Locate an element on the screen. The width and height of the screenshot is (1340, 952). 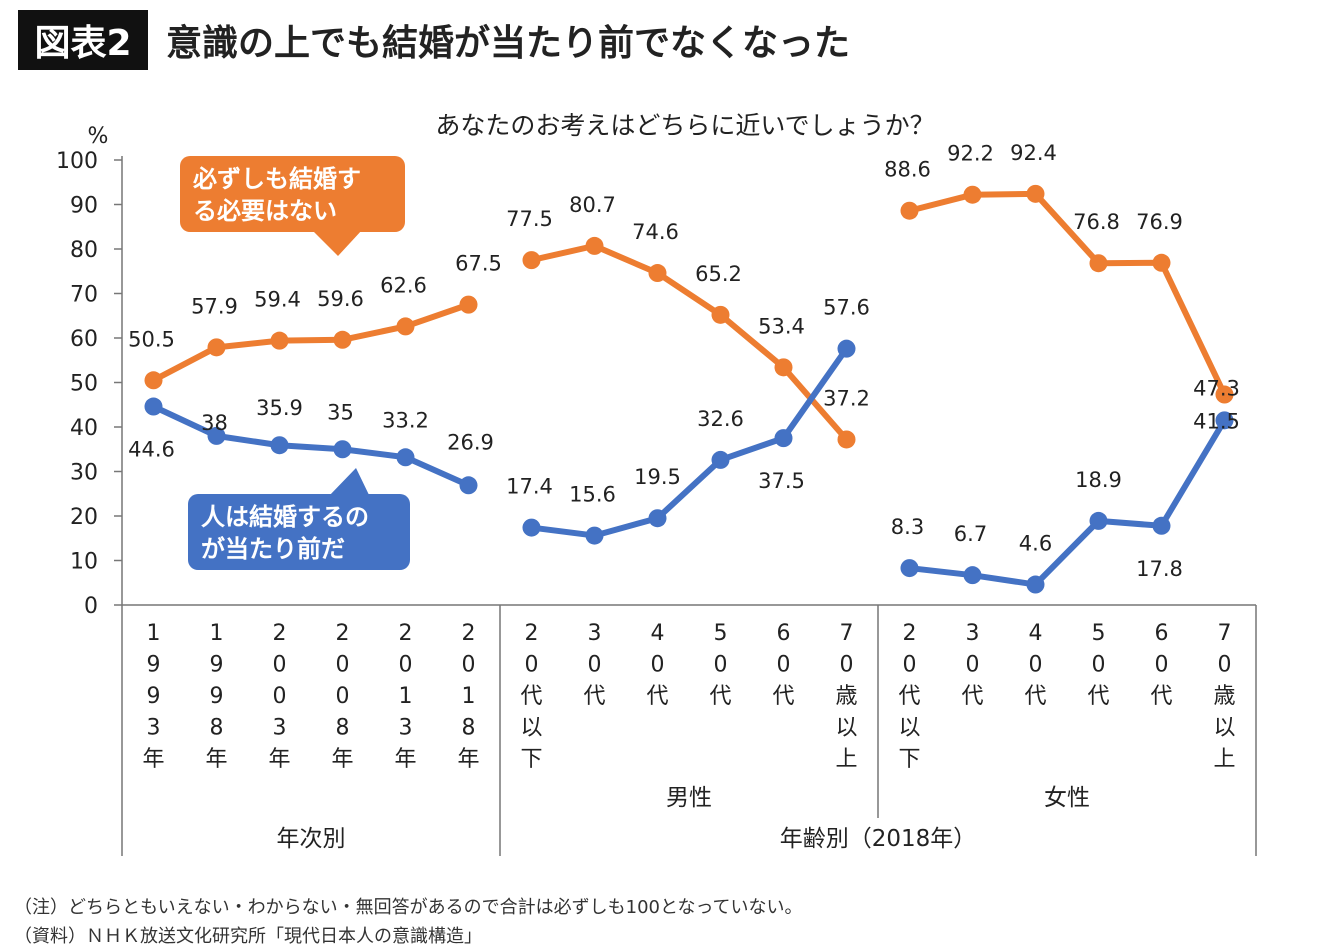
data-label: 67.5 is located at coordinates (478, 264).